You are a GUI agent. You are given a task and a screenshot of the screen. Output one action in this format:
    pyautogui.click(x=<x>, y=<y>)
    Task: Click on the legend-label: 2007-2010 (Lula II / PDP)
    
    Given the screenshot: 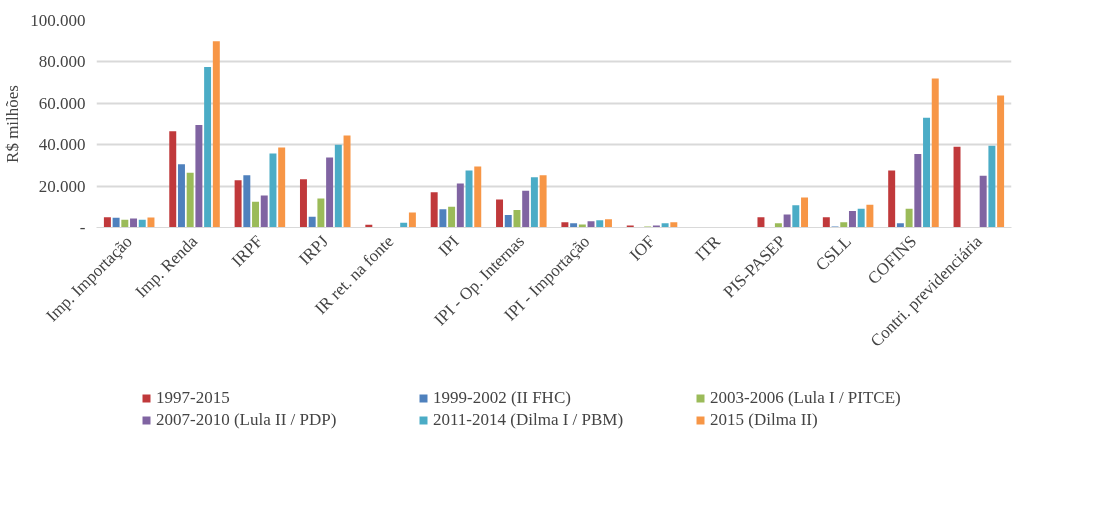 What is the action you would take?
    pyautogui.click(x=247, y=420)
    